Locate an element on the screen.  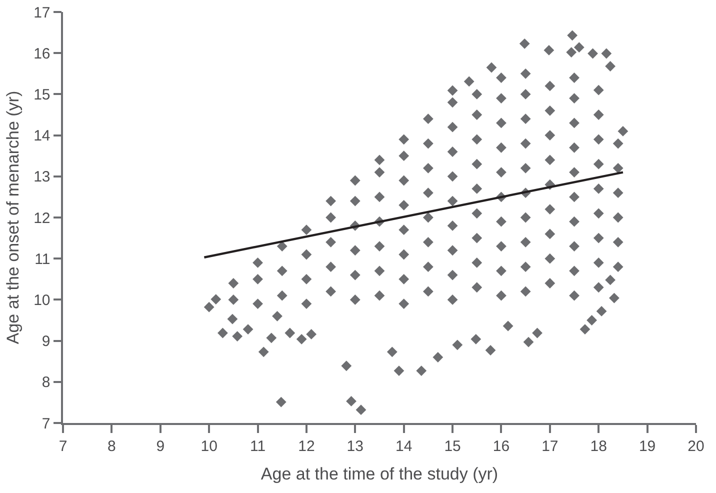
x-tick-label: 11 is located at coordinates (258, 446).